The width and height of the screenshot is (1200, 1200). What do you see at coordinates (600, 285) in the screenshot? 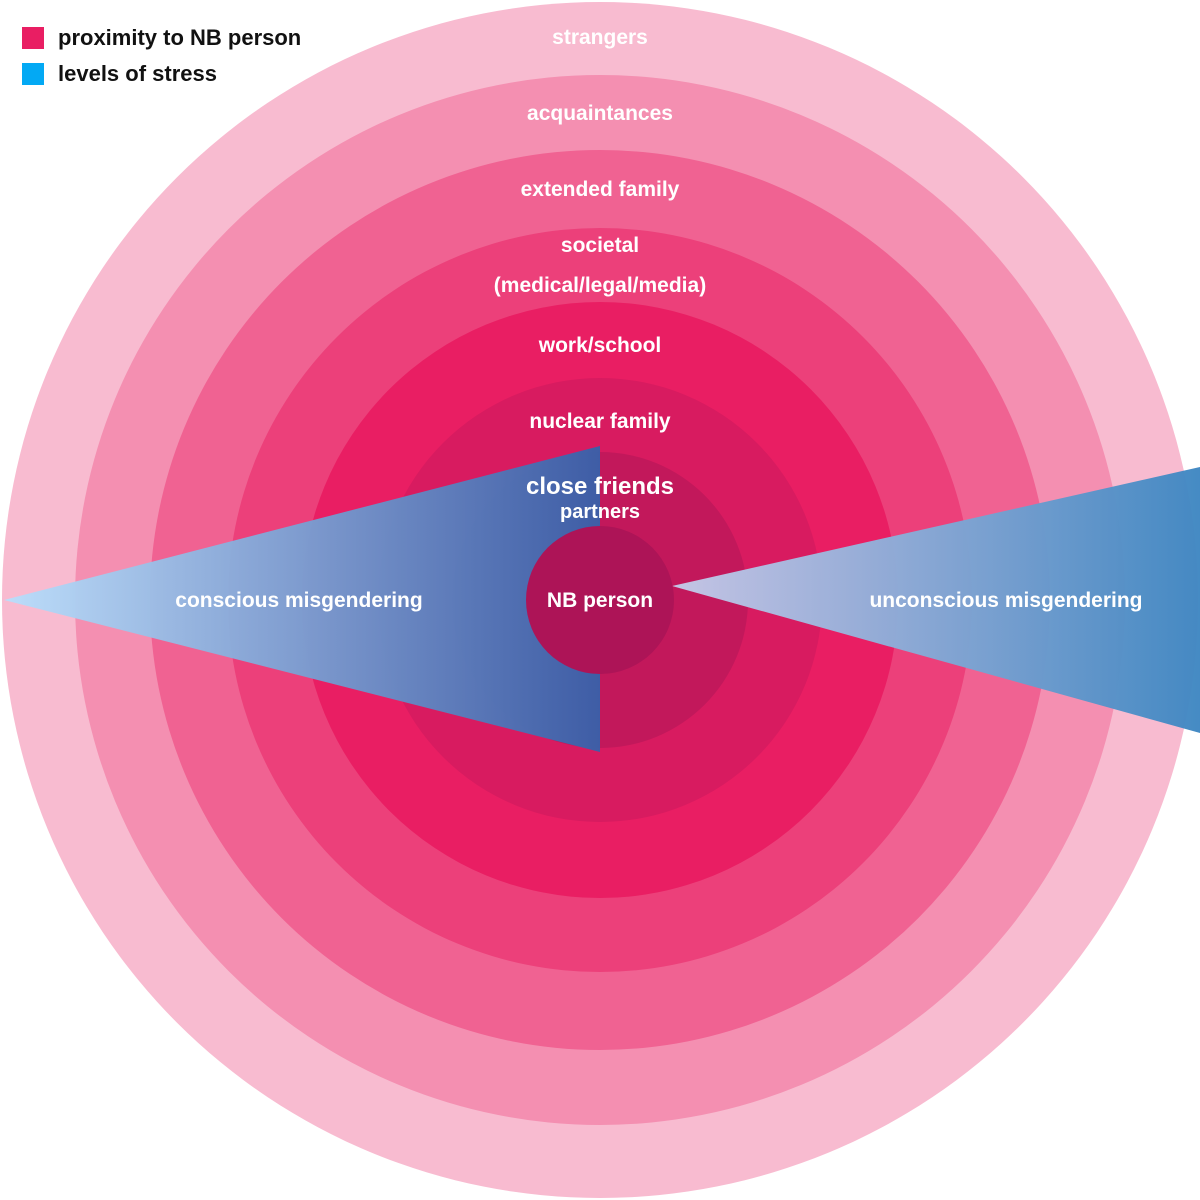
I see `label-societal-sub: (medical/legal/media)` at bounding box center [600, 285].